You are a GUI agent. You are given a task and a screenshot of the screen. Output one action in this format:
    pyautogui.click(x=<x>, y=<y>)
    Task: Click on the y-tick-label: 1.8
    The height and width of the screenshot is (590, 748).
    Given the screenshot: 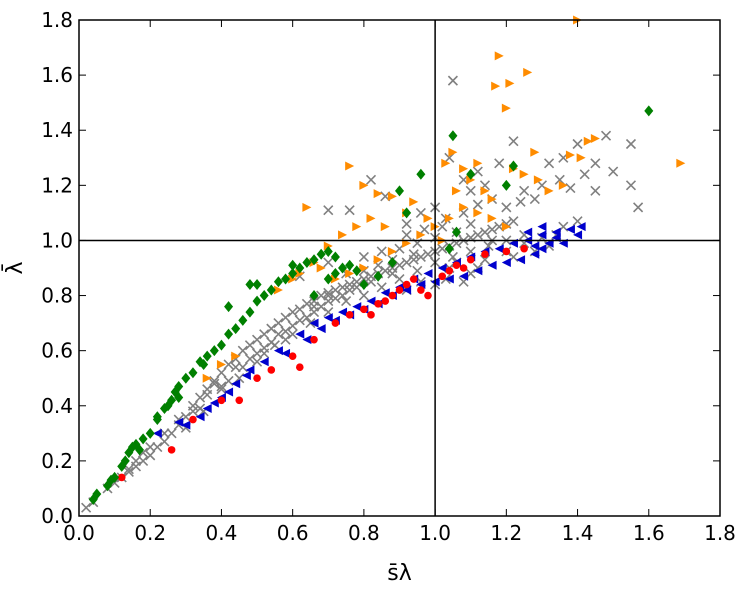 What is the action you would take?
    pyautogui.click(x=57, y=20)
    